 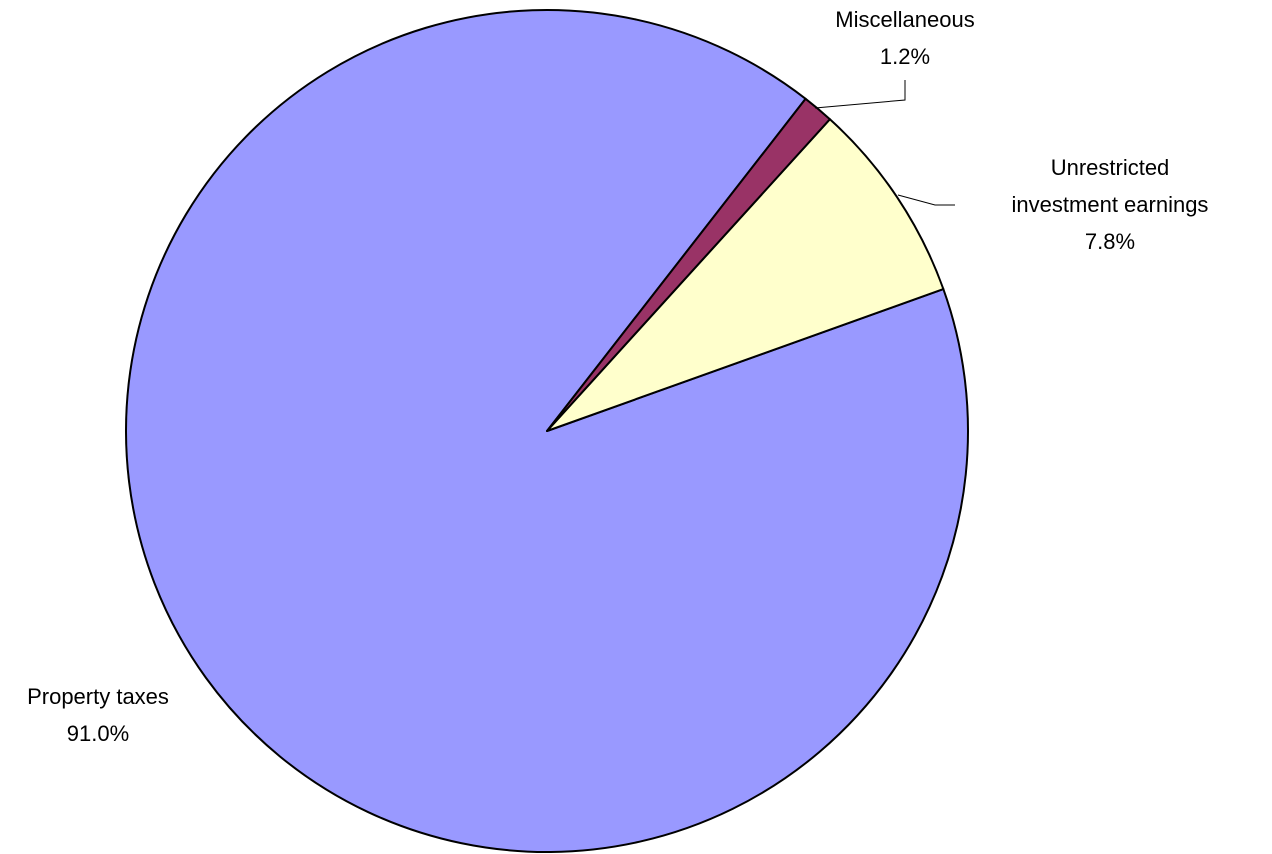 What do you see at coordinates (98, 696) in the screenshot?
I see `category-name: Property taxes` at bounding box center [98, 696].